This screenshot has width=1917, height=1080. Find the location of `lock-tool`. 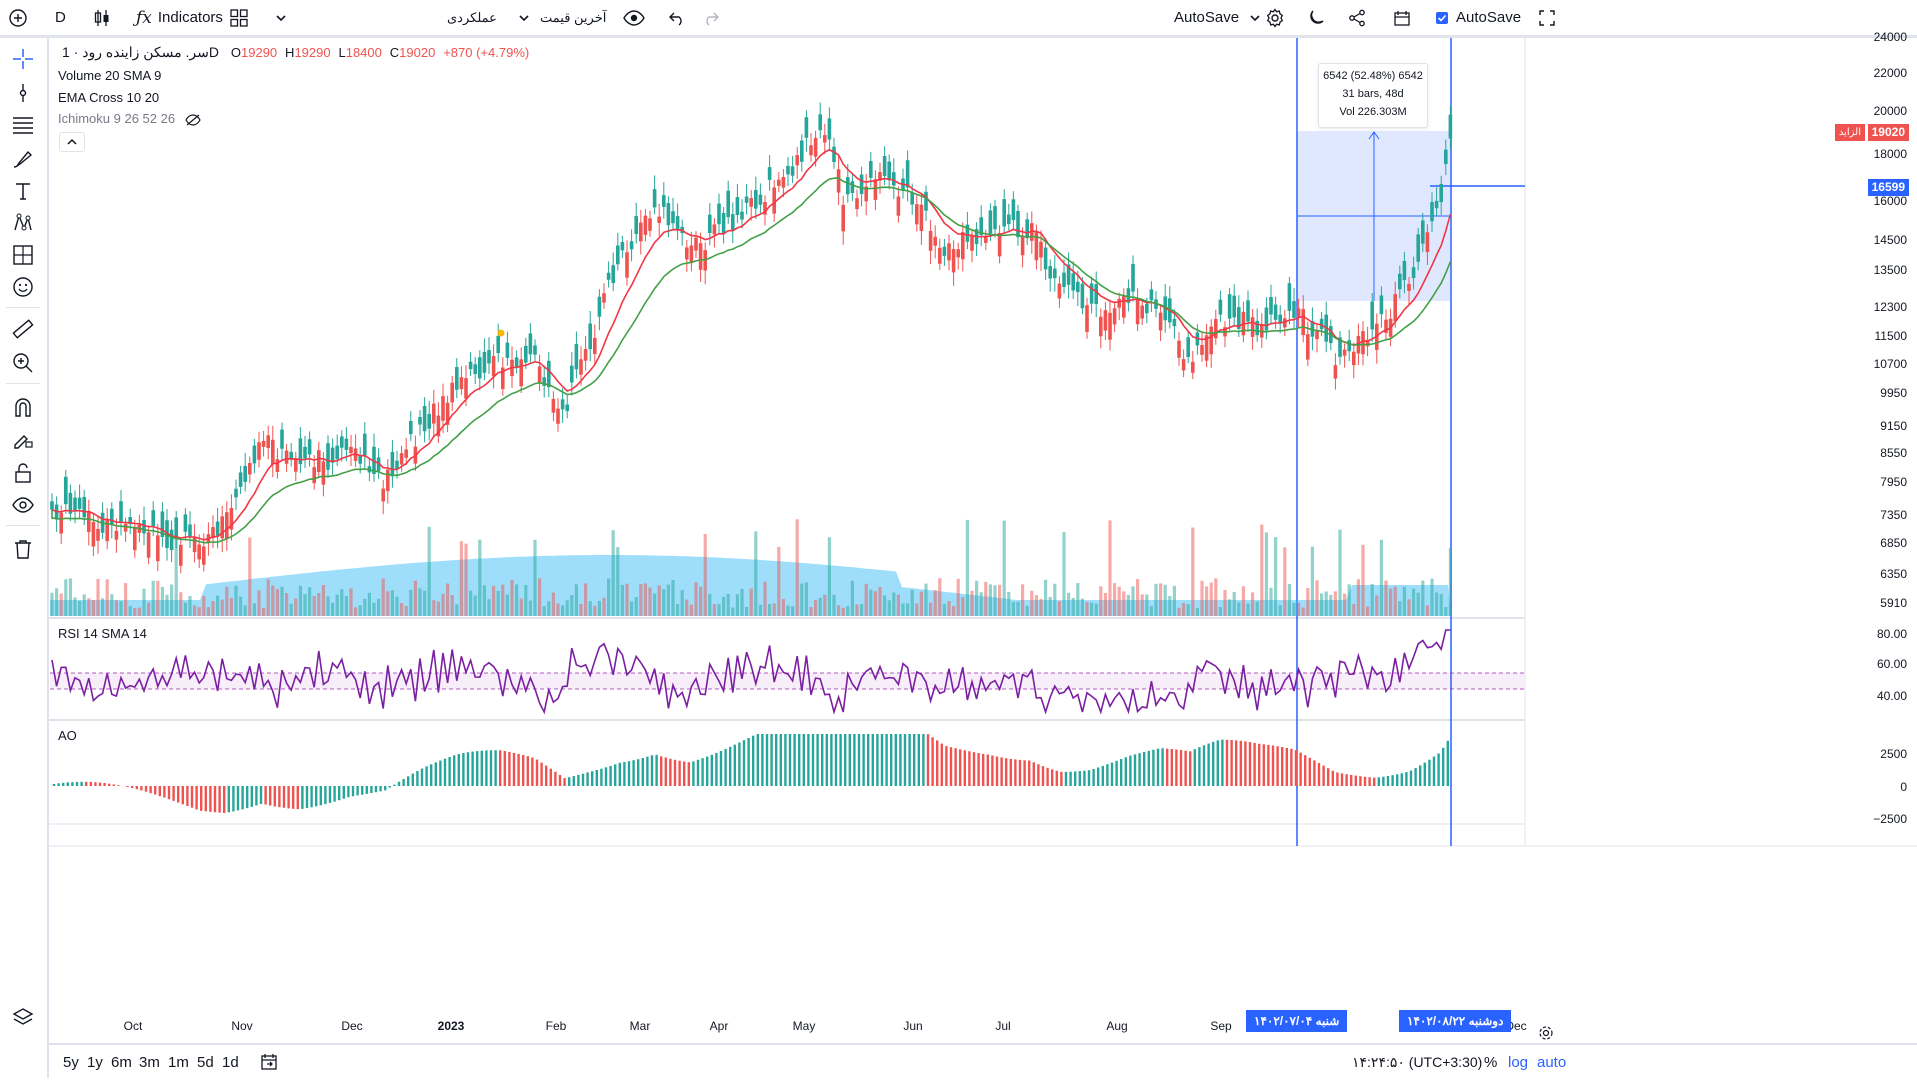

lock-tool is located at coordinates (23, 473).